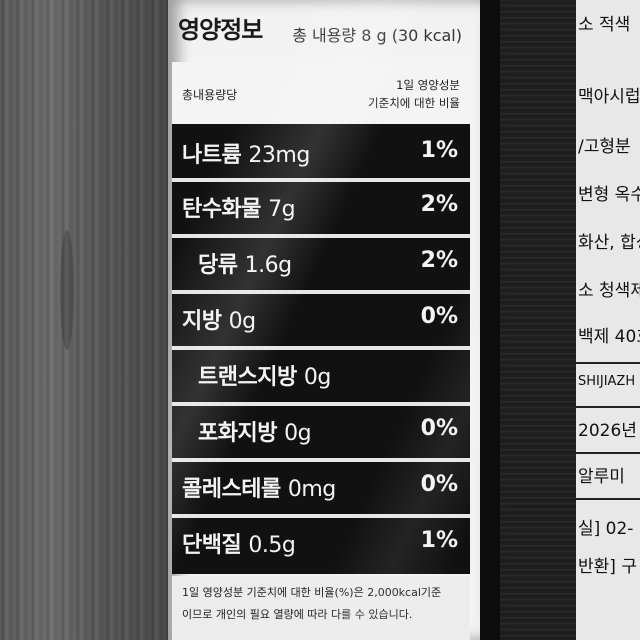  Describe the element at coordinates (312, 592) in the screenshot. I see `footnote-line1: 1일 영양성분 기준치에 대한 비율(%)은 2,000kcal기준` at that location.